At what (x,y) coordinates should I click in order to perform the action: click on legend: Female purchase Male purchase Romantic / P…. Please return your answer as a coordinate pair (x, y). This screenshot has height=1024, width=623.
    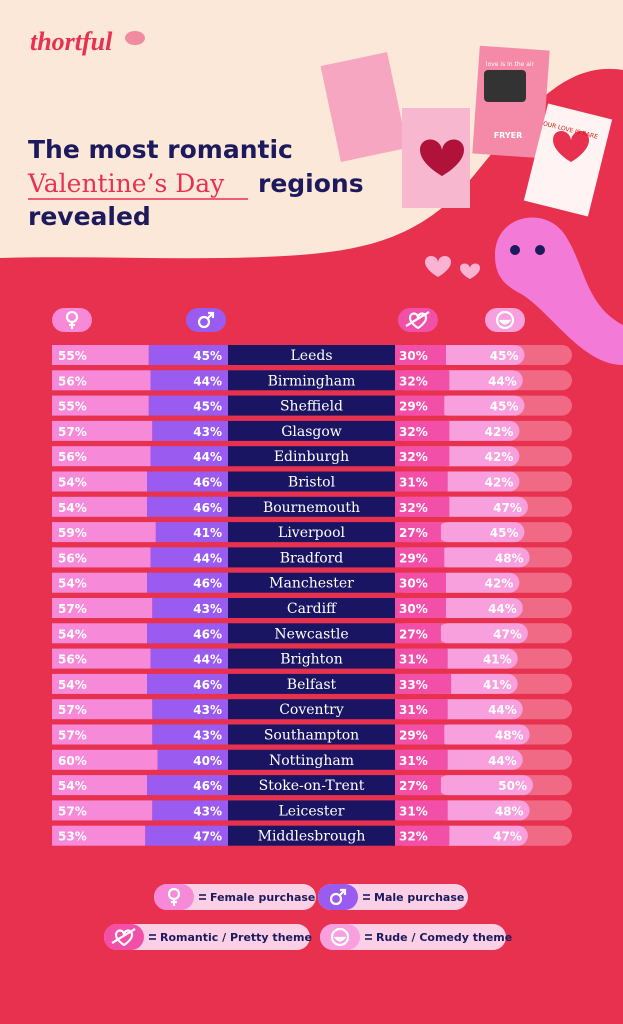
    Looking at the image, I should click on (308, 917).